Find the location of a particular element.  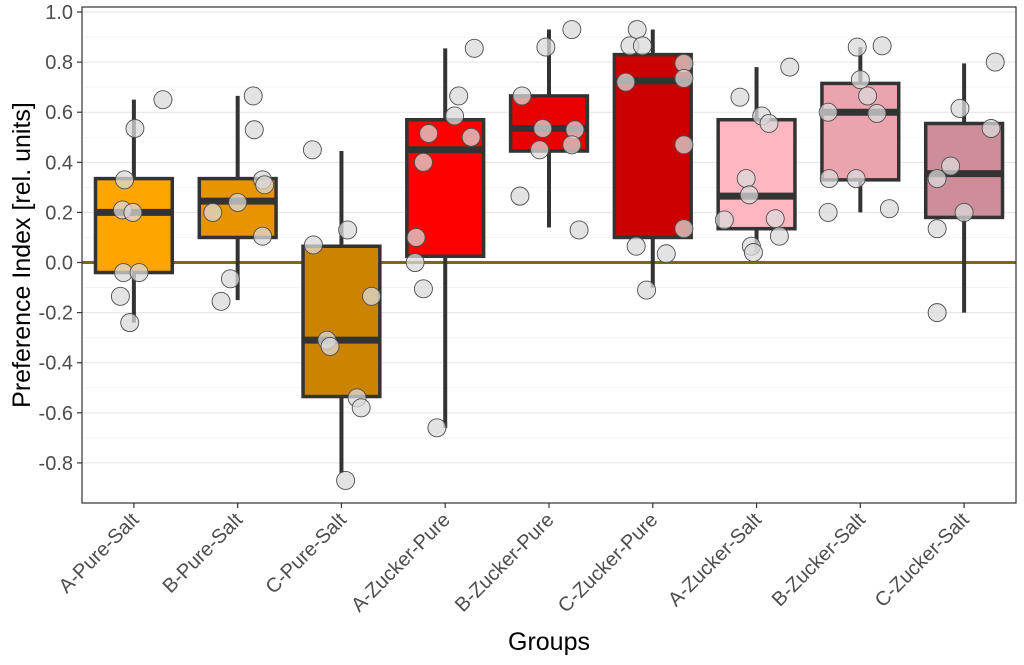

y-tick-label: 0.4 is located at coordinates (59, 163).